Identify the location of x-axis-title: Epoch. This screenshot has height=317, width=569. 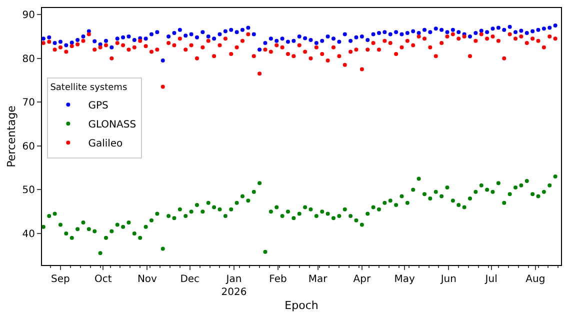
(301, 305).